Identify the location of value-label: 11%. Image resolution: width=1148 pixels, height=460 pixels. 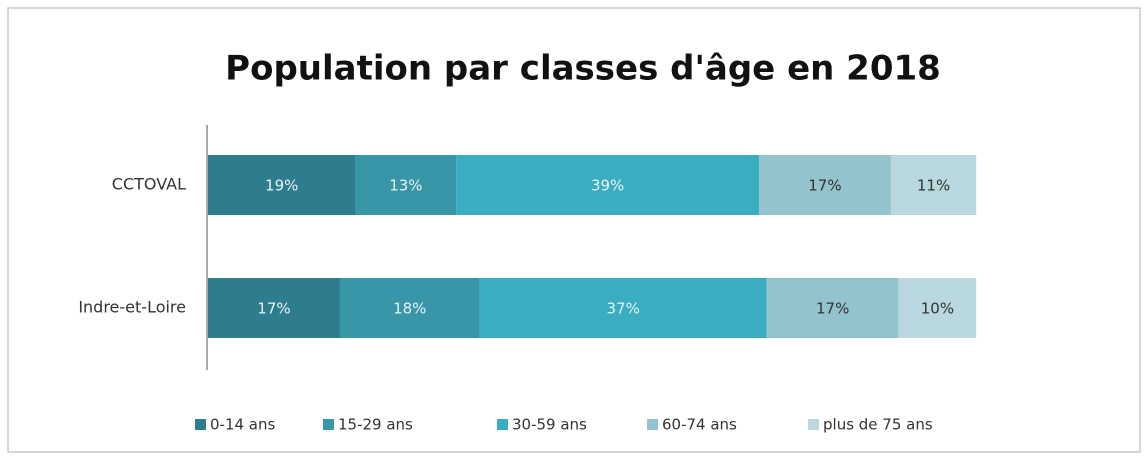
(933, 186).